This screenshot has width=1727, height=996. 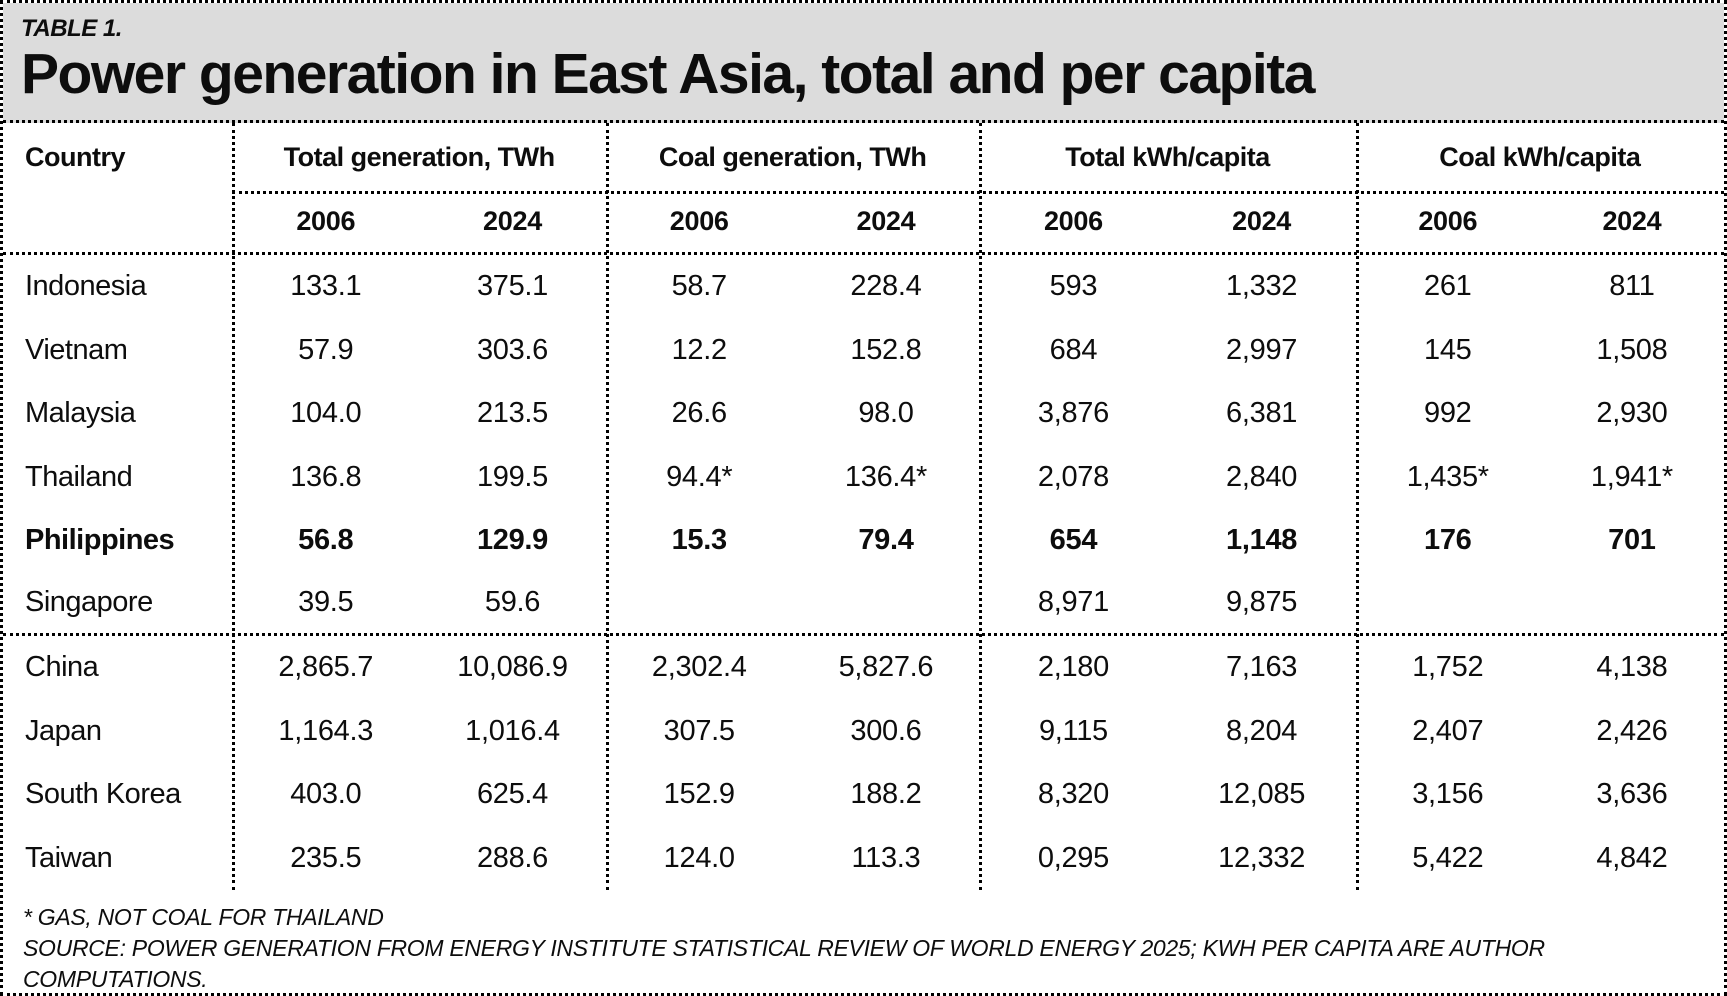 What do you see at coordinates (886, 349) in the screenshot?
I see `cell-value: 152.8` at bounding box center [886, 349].